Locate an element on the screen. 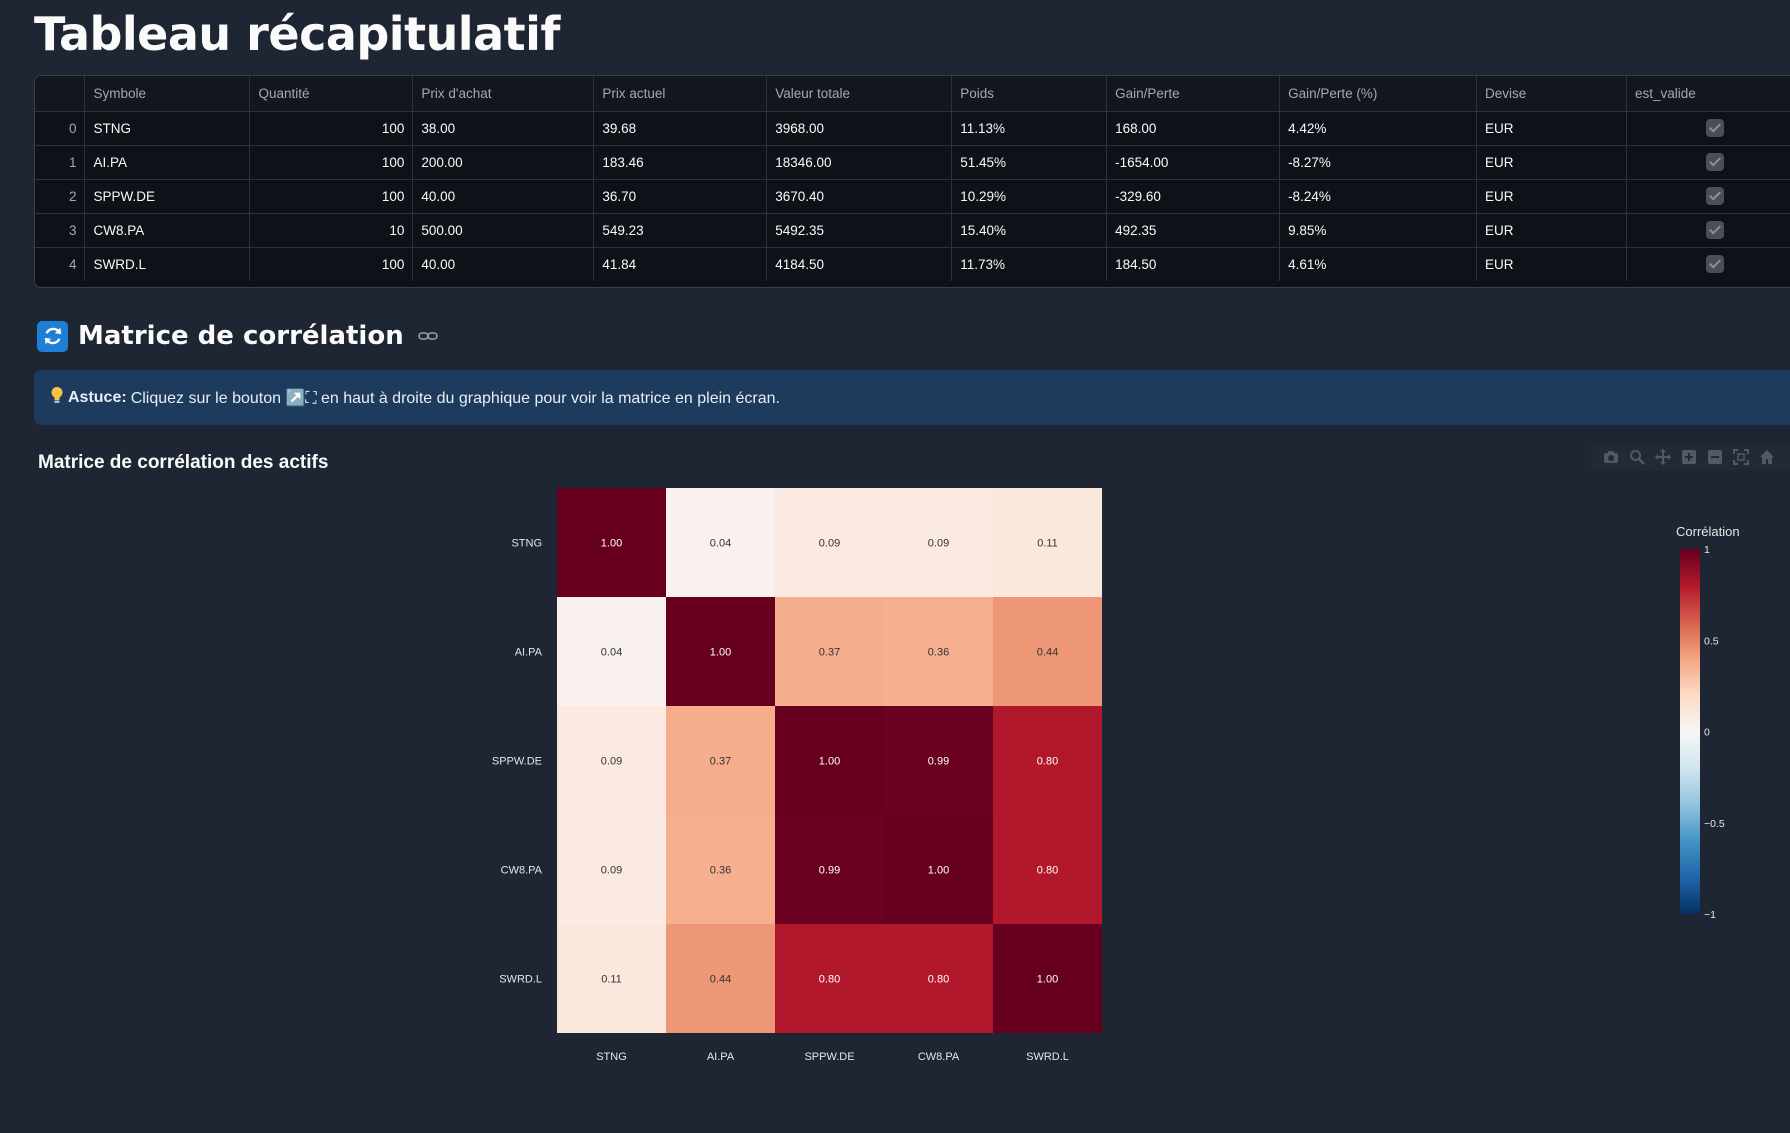 The height and width of the screenshot is (1133, 1790). weight-header: Poids is located at coordinates (1029, 94).